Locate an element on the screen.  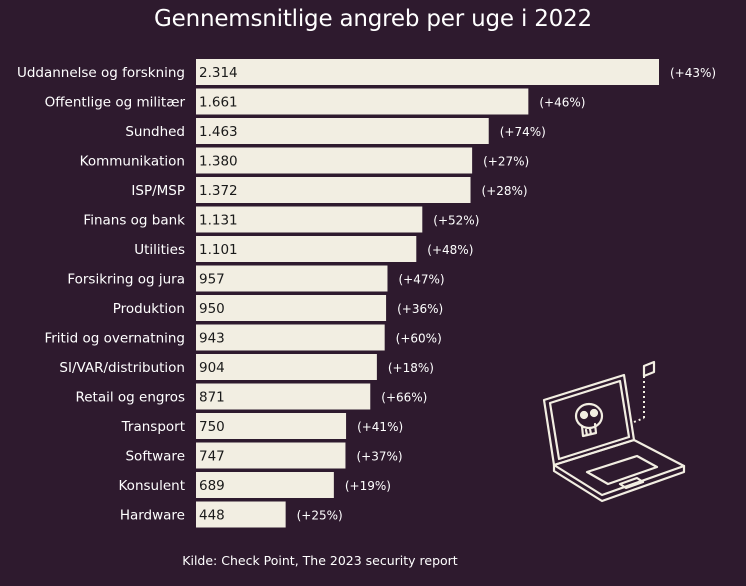
value-label: 2.314 is located at coordinates (218, 73).